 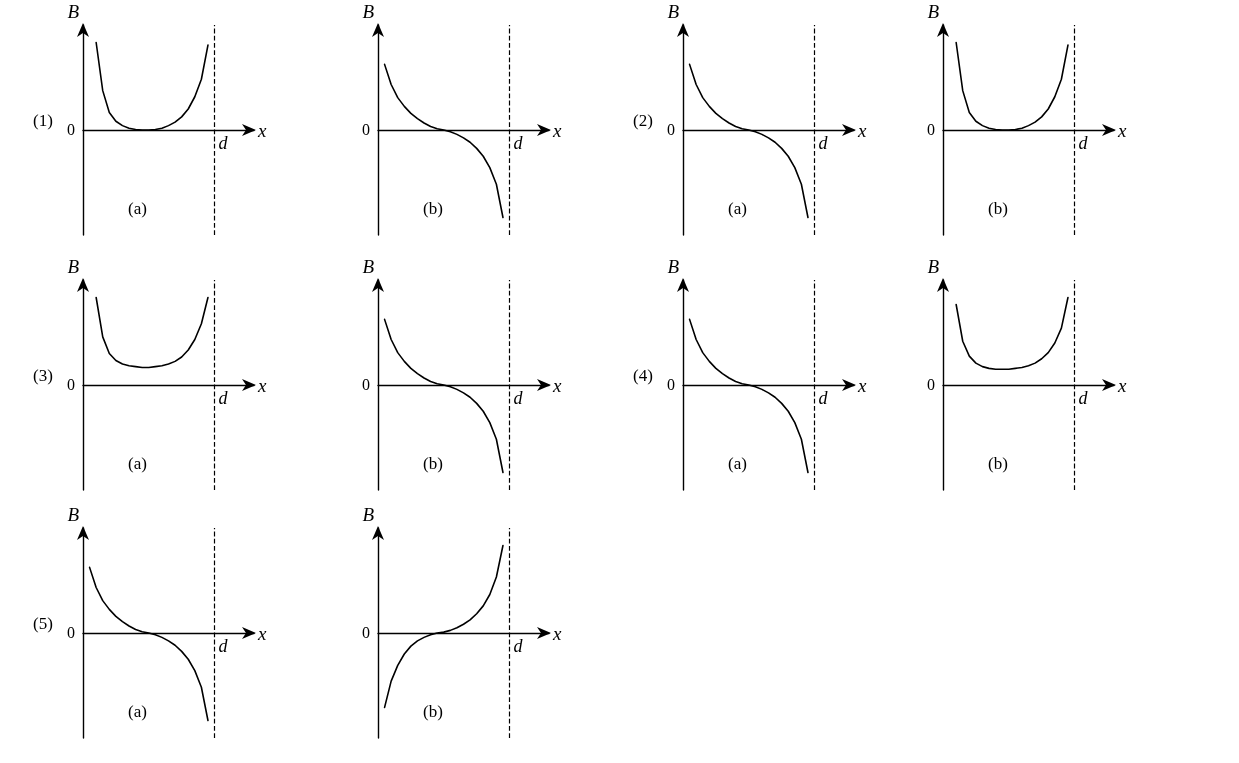 What do you see at coordinates (43, 375) in the screenshot?
I see `text: (3)` at bounding box center [43, 375].